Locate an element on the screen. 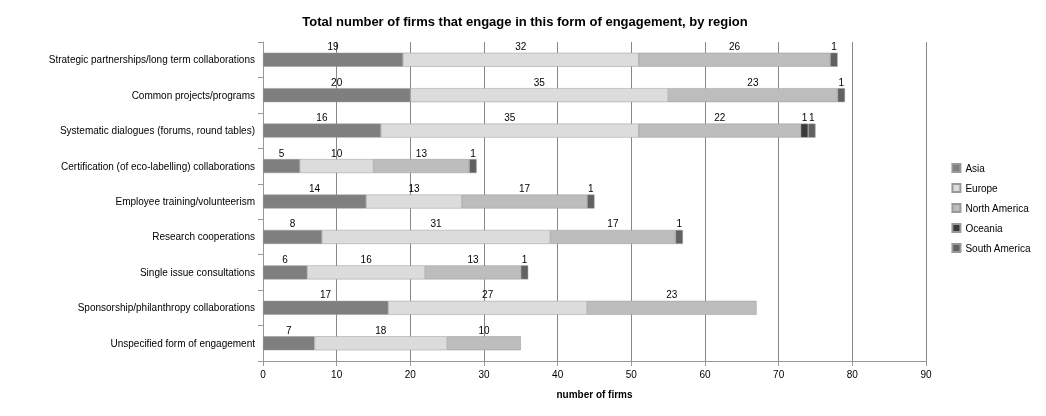 The width and height of the screenshot is (1046, 416). y-tick-label: Unspecified form of engagement is located at coordinates (183, 343).